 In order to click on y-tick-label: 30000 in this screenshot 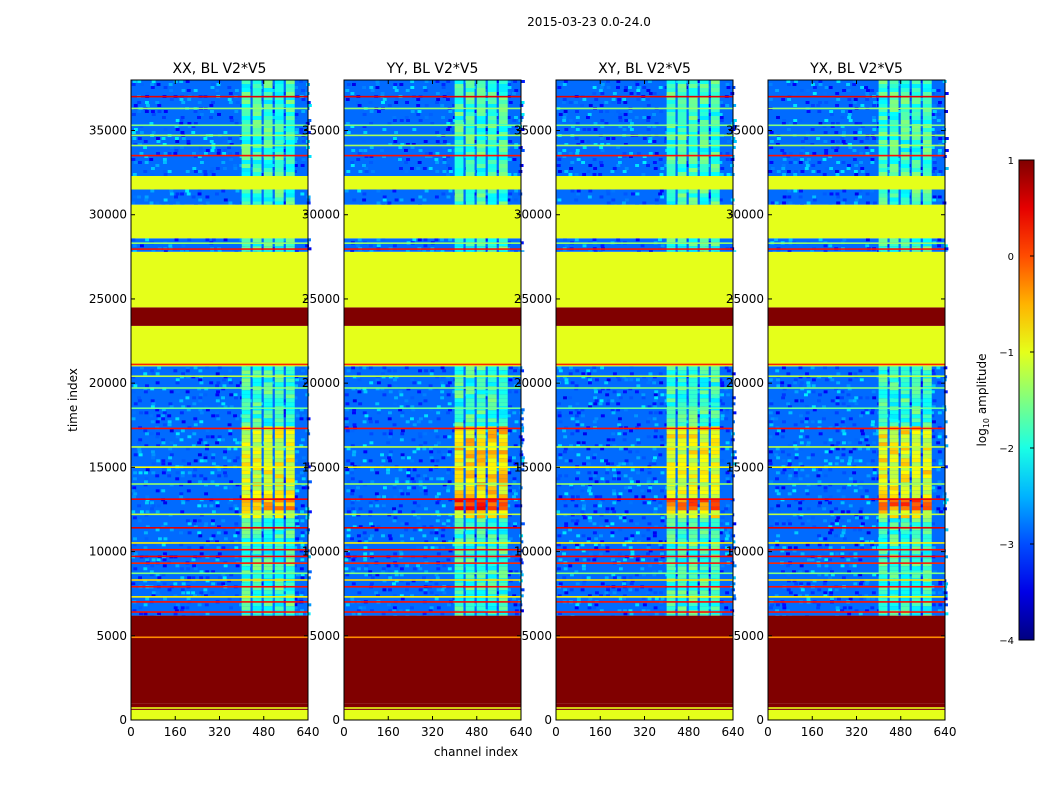, I will do `click(108, 215)`.